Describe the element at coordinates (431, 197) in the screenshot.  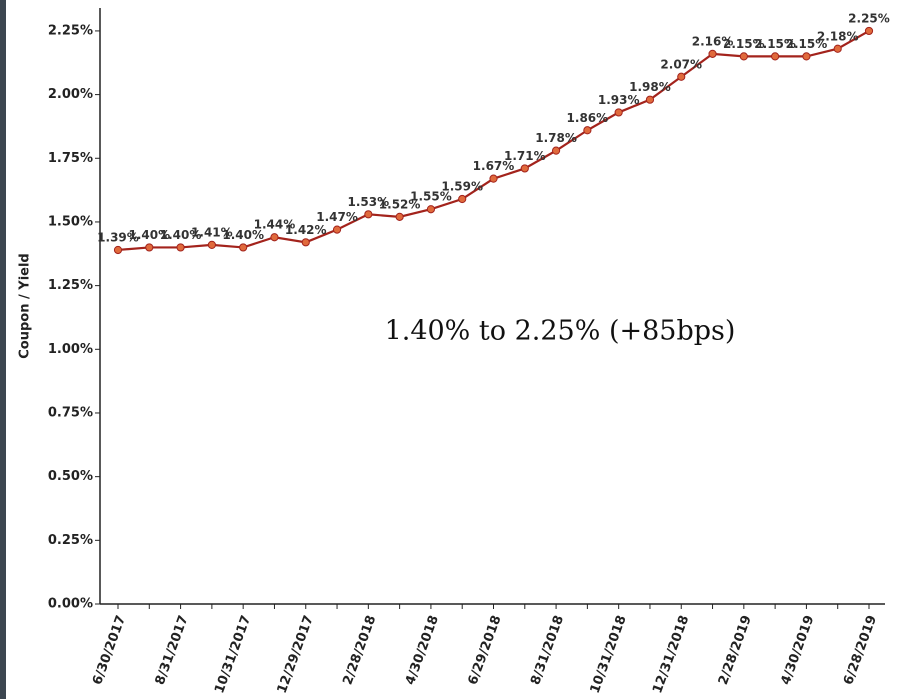
I see `value-label: 1.55%` at that location.